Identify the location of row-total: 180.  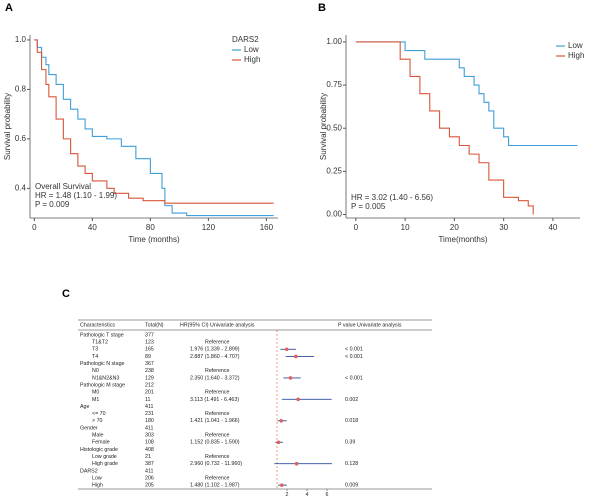
(149, 421).